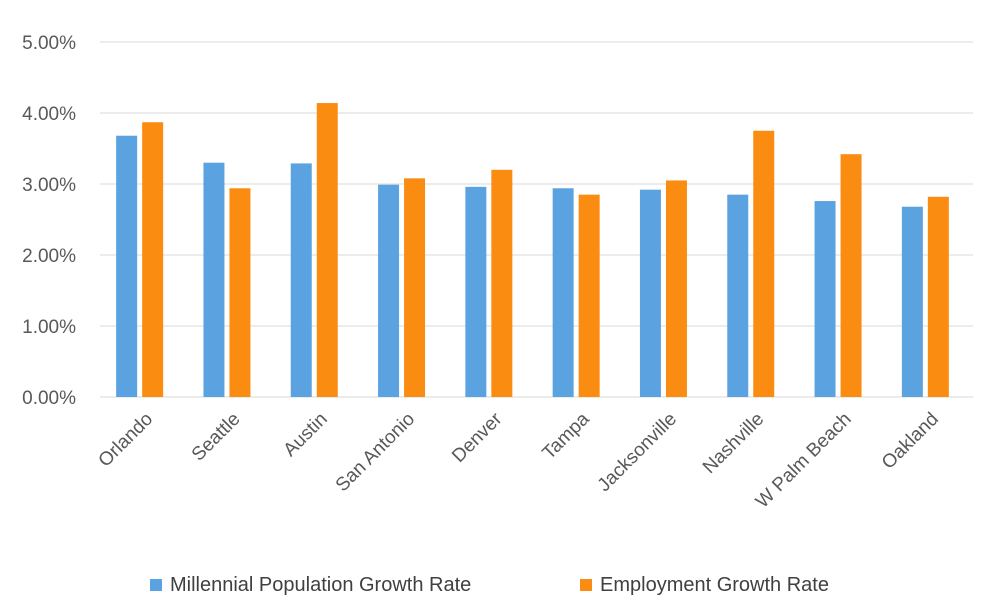 This screenshot has width=993, height=615. I want to click on bar-millennial-jacksonville, so click(650, 293).